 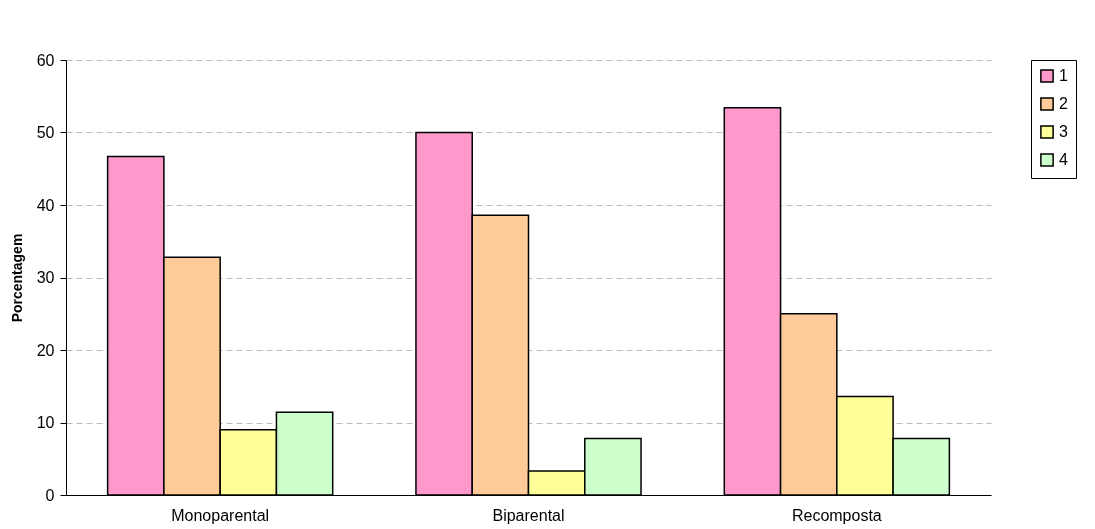 I want to click on x-tick-label: Biparental, so click(x=528, y=515).